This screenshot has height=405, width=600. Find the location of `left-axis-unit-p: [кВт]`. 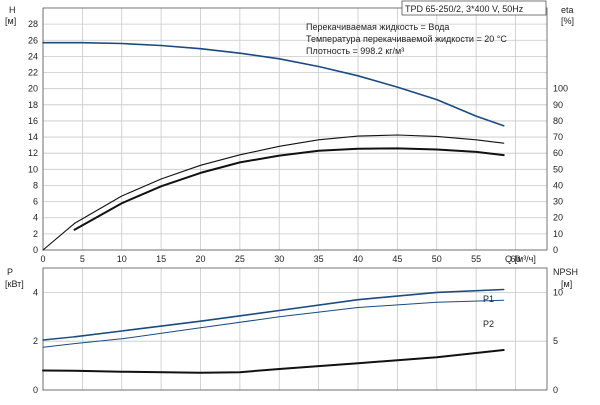

left-axis-unit-p: [кВт] is located at coordinates (14, 284).